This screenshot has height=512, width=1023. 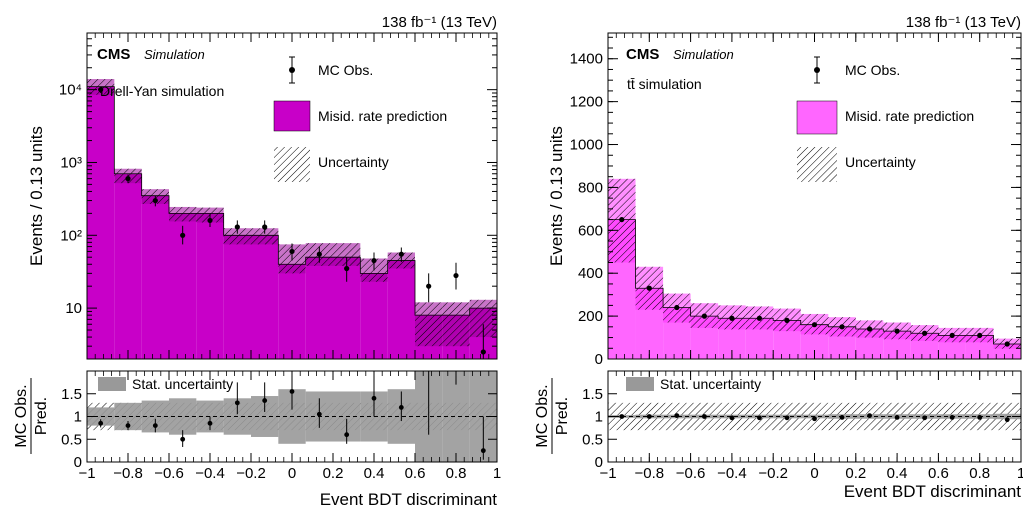 I want to click on x-axis-label: Event BDT discriminant, so click(x=409, y=499).